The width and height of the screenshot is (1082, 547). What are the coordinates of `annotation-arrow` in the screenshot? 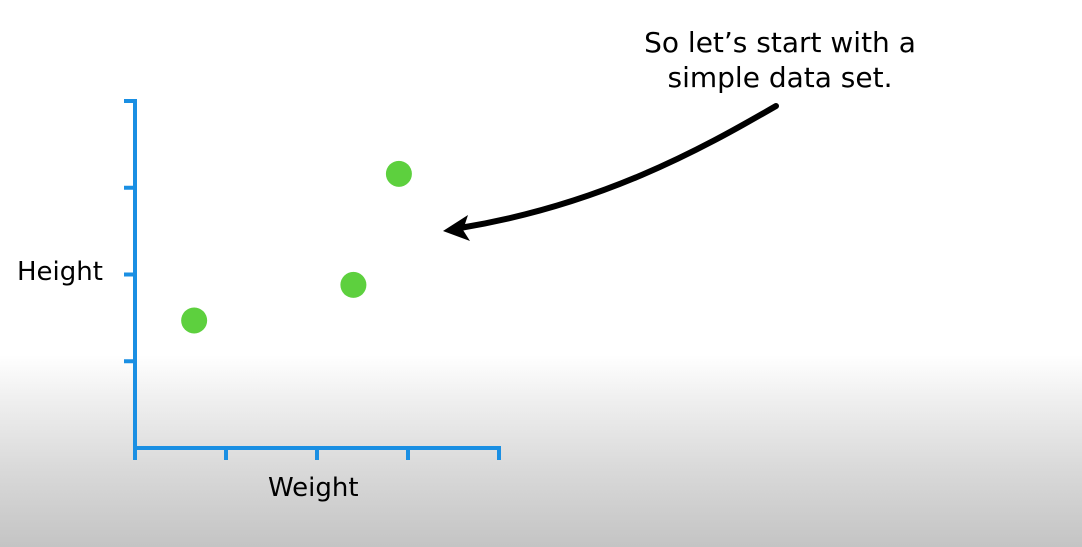 It's located at (611, 172).